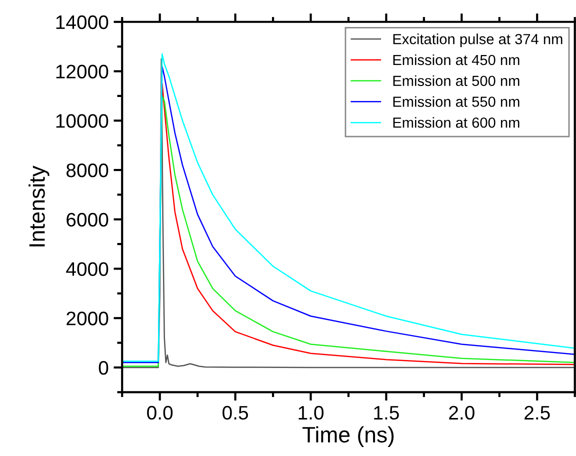 This screenshot has width=576, height=456. What do you see at coordinates (82, 71) in the screenshot?
I see `y-tick-label: 12000` at bounding box center [82, 71].